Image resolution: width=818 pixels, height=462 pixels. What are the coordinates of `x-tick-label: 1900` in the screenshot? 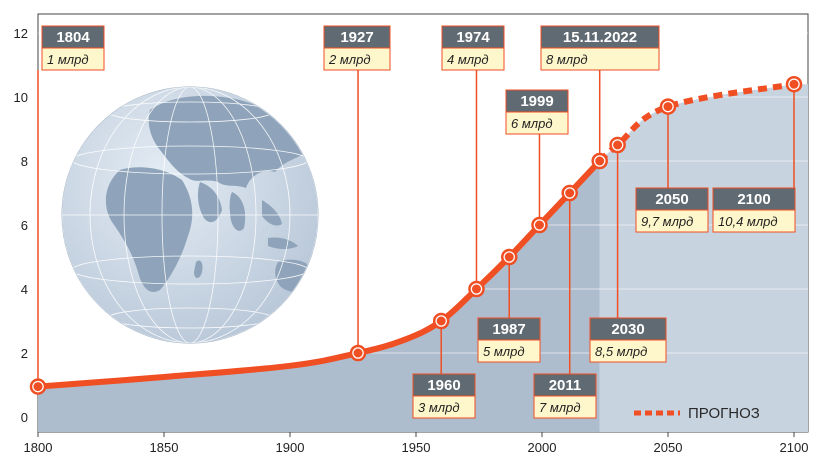 It's located at (290, 447).